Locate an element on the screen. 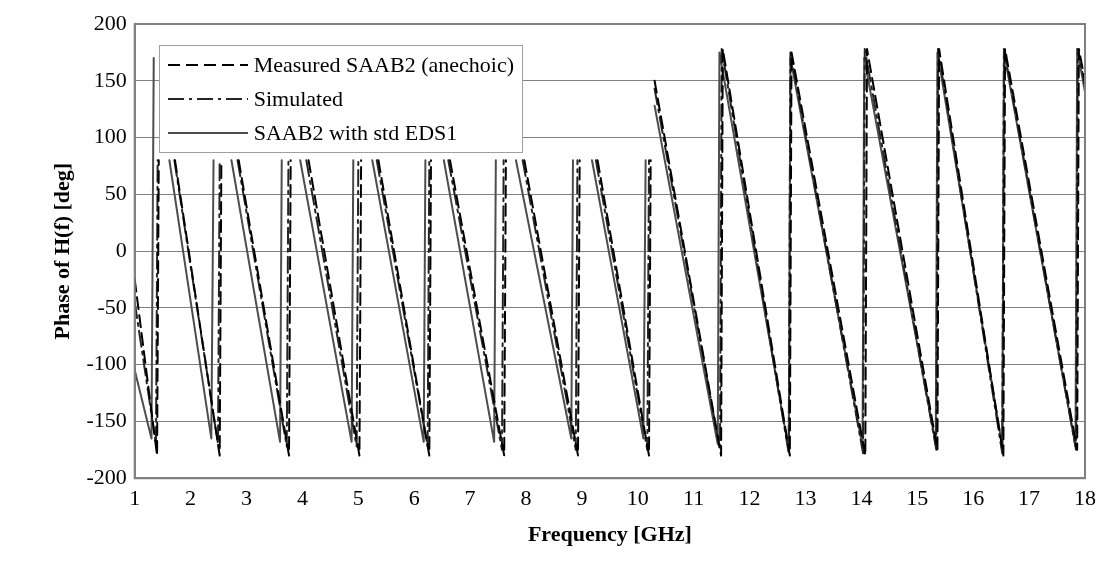 This screenshot has width=1104, height=573. x-tick-label: 4 is located at coordinates (302, 498).